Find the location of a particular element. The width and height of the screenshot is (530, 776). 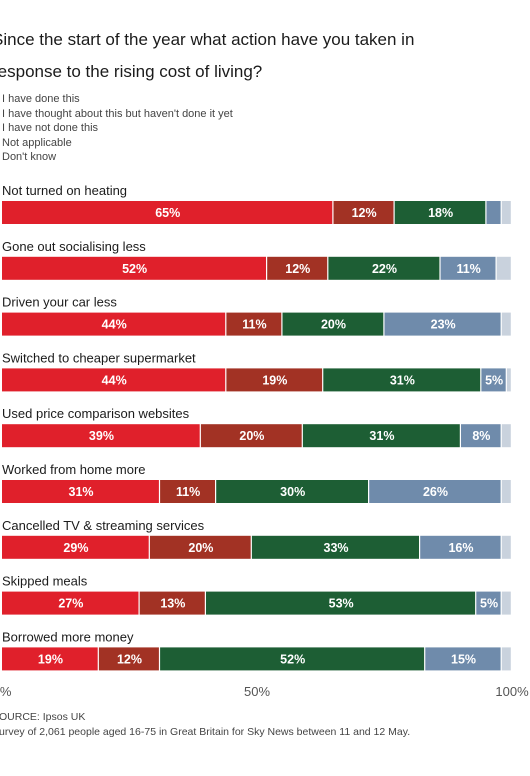

data-label: 18% is located at coordinates (440, 213).